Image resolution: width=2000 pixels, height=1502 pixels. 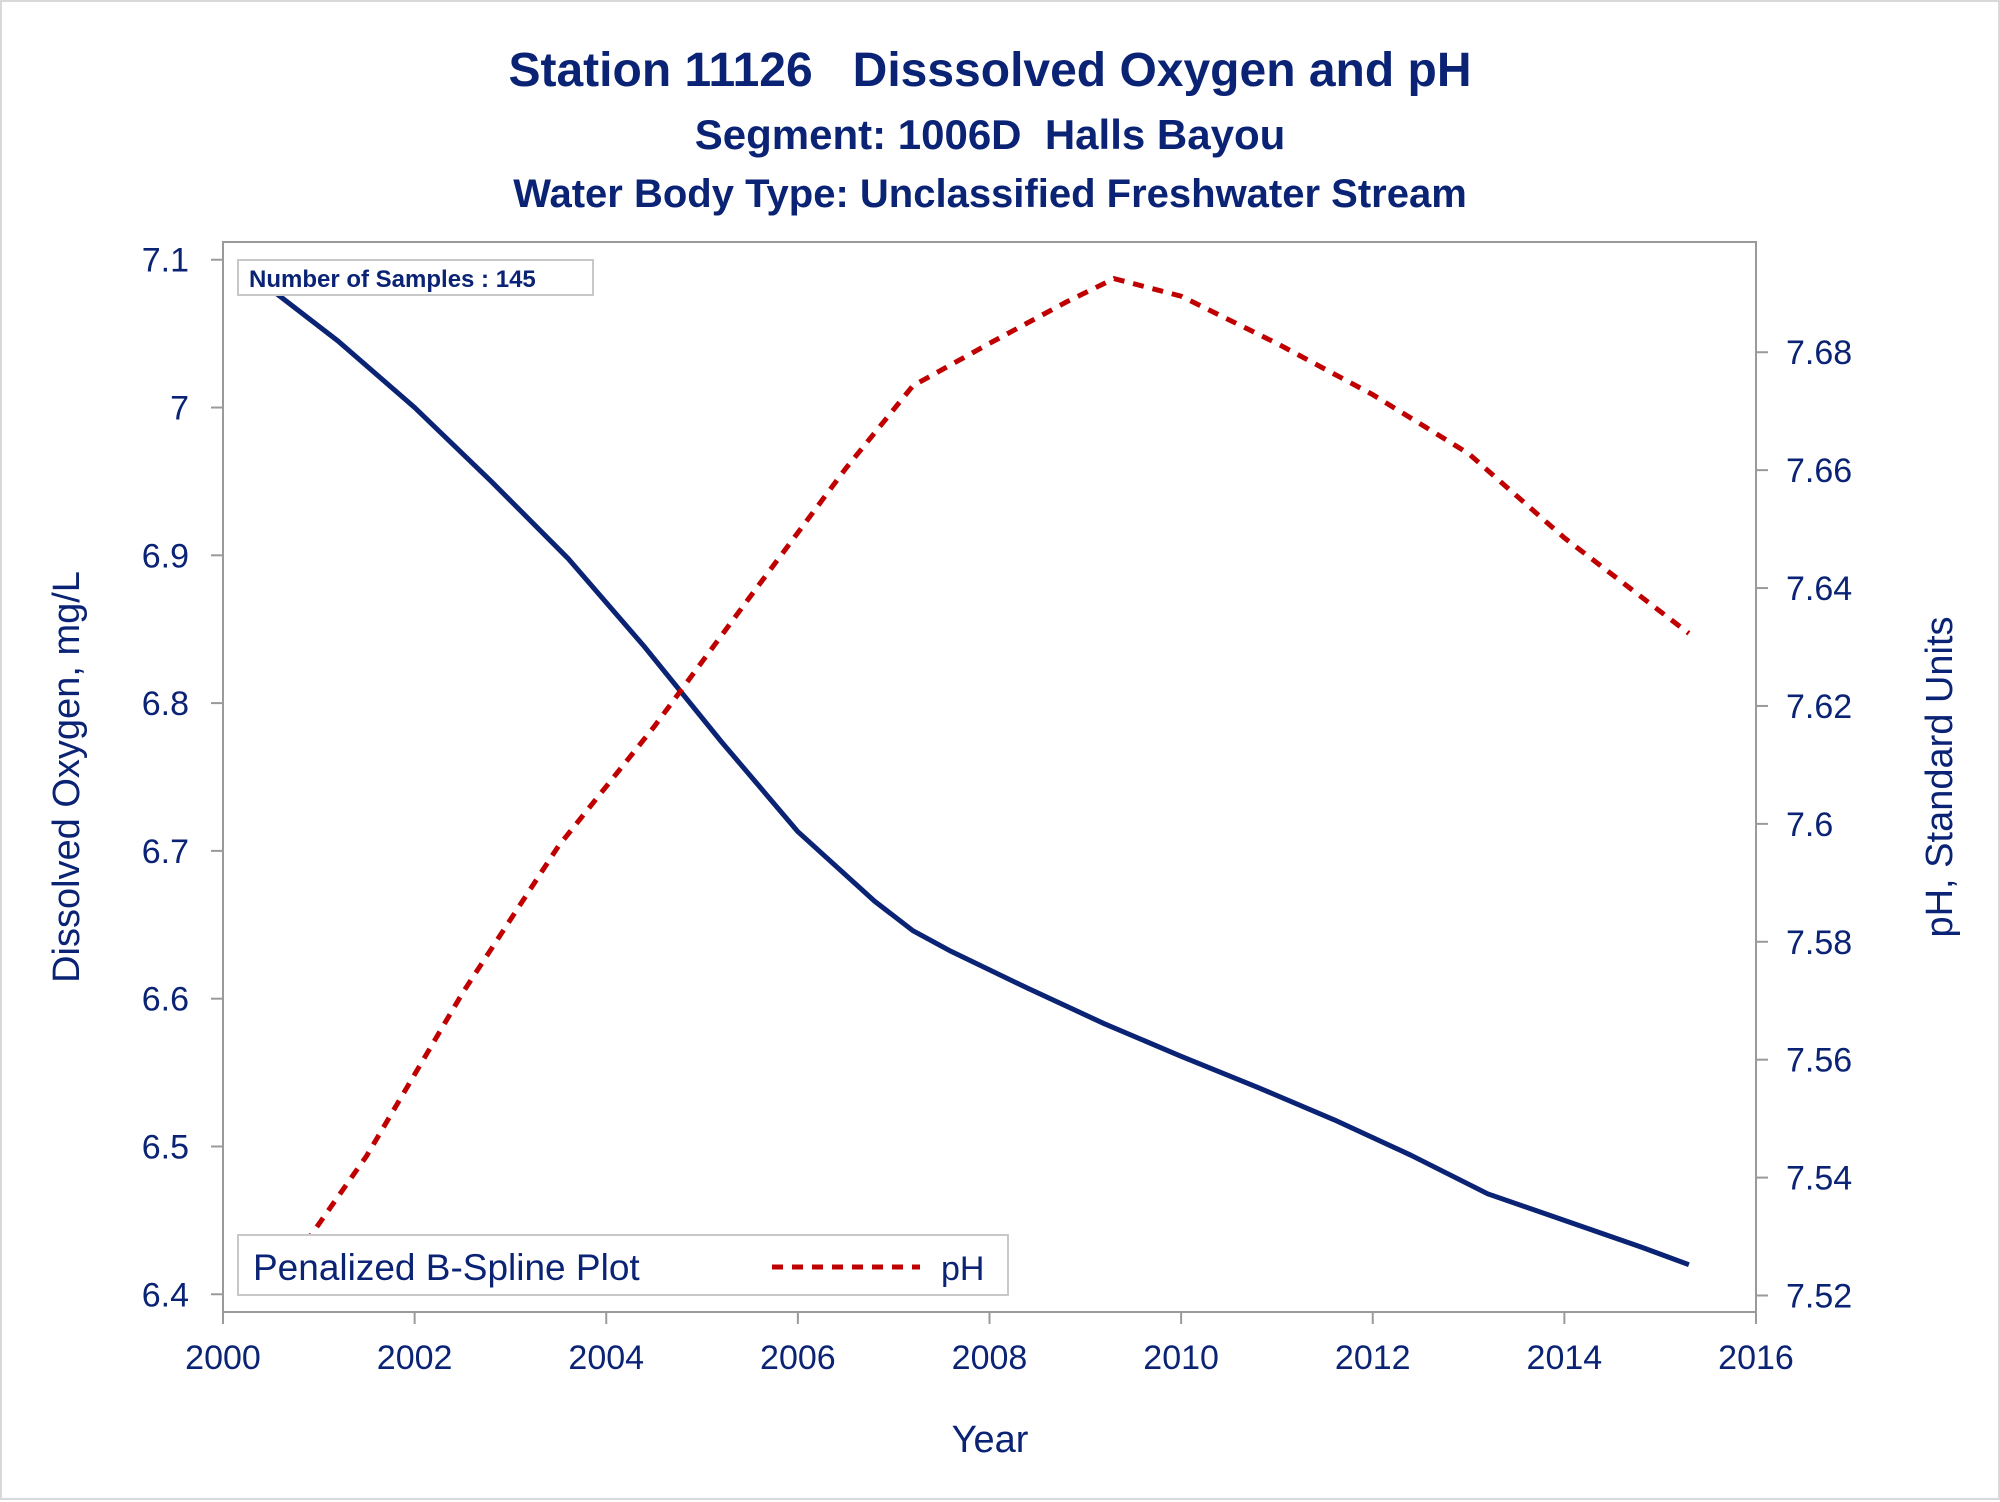 I want to click on x-tick-label-2010: 2010, so click(x=1181, y=1358).